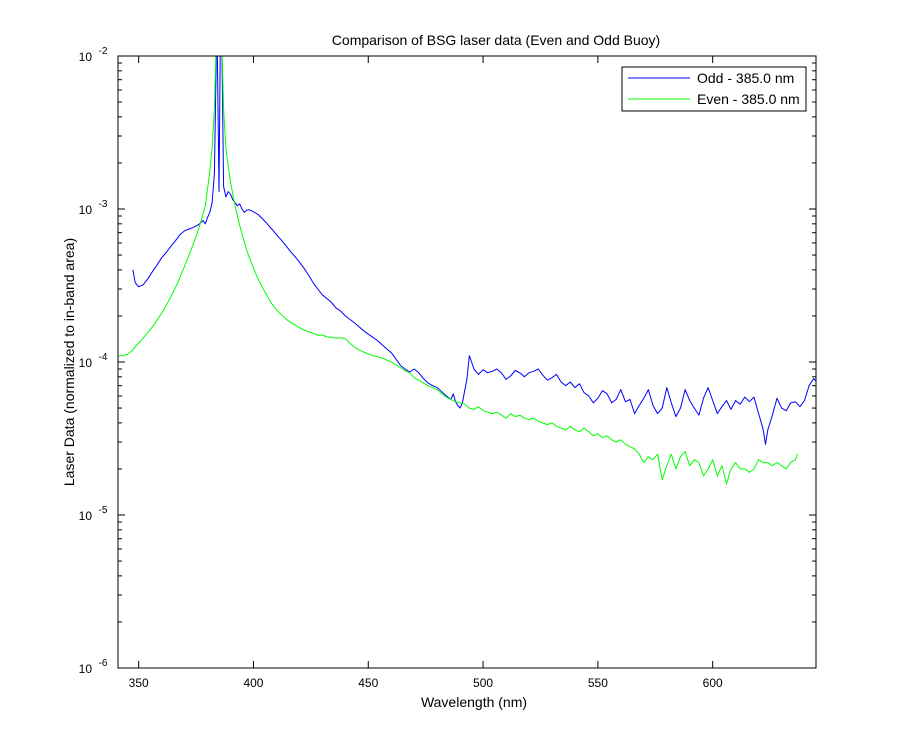  I want to click on legend-box, so click(714, 89).